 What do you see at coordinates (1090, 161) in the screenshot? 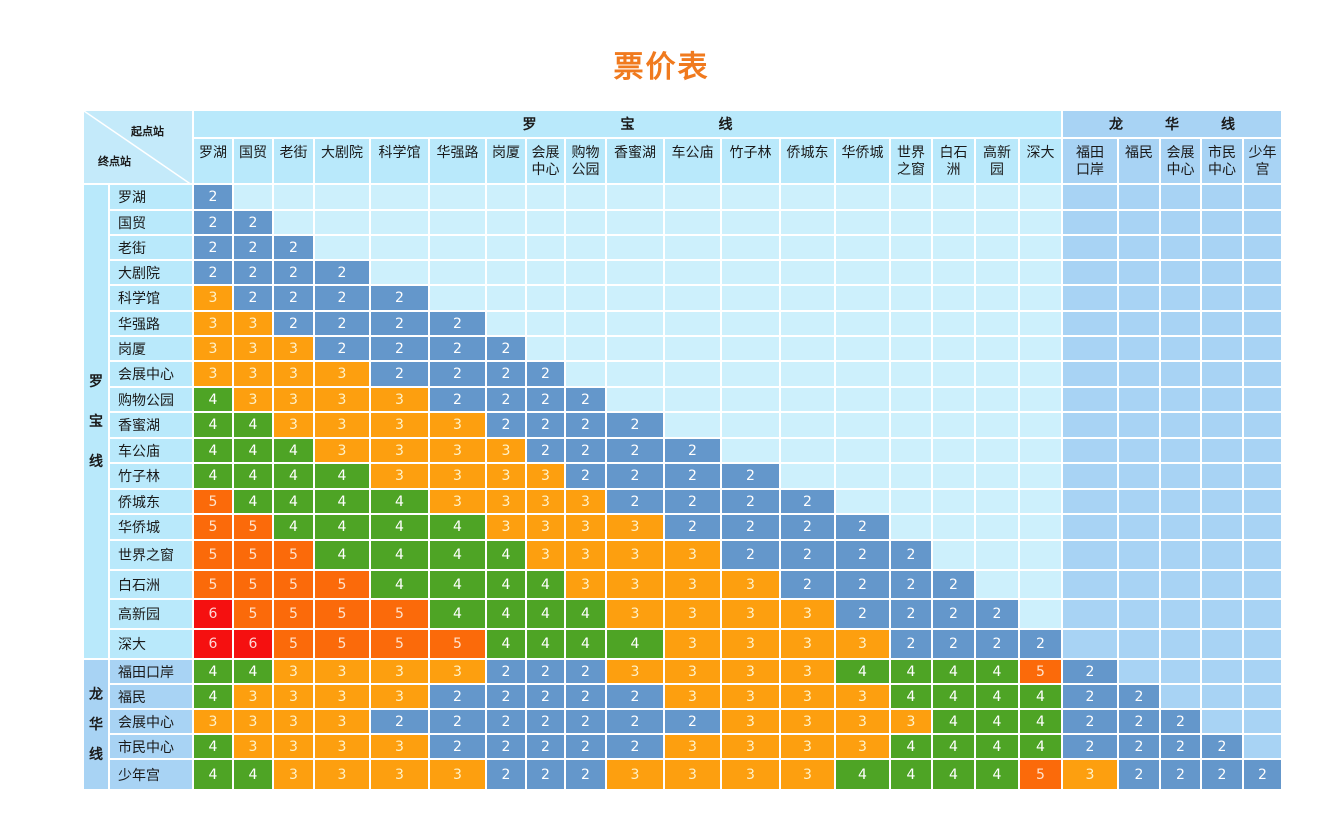
I see `column-header: 福田 口岸` at bounding box center [1090, 161].